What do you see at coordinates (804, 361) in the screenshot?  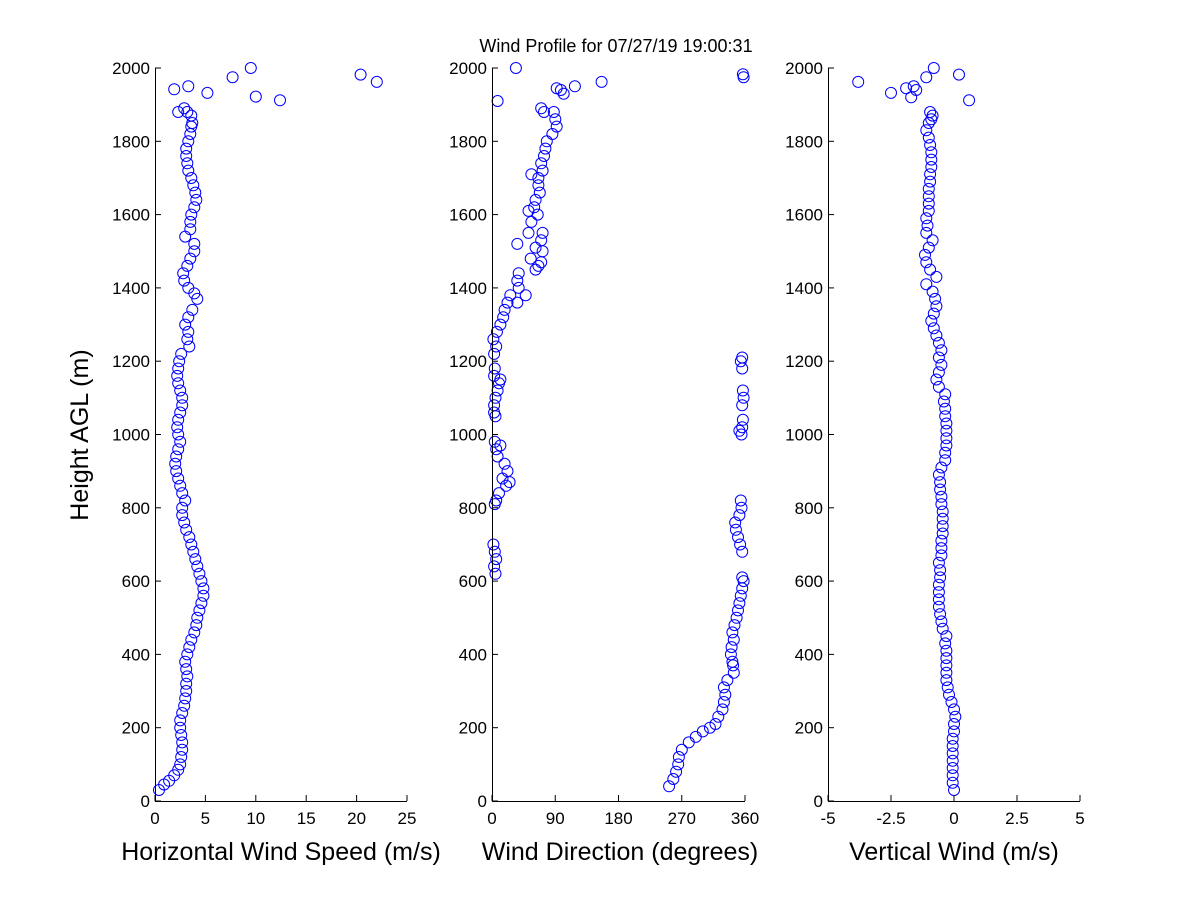 I see `vertical-y-tick-label-6: 1200` at bounding box center [804, 361].